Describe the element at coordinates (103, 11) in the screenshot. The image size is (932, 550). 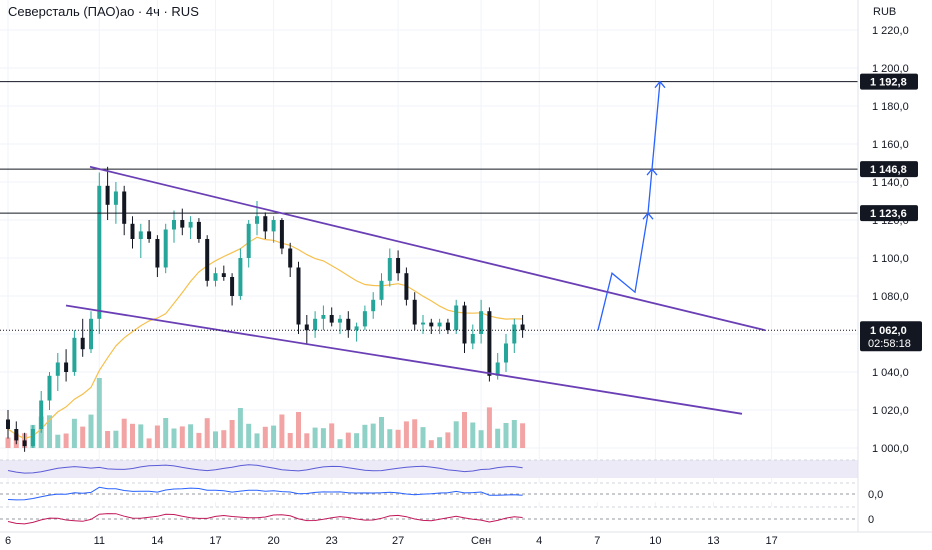
I see `chart-title: Северсталь (ПАО)ао · 4ч · RUS` at that location.